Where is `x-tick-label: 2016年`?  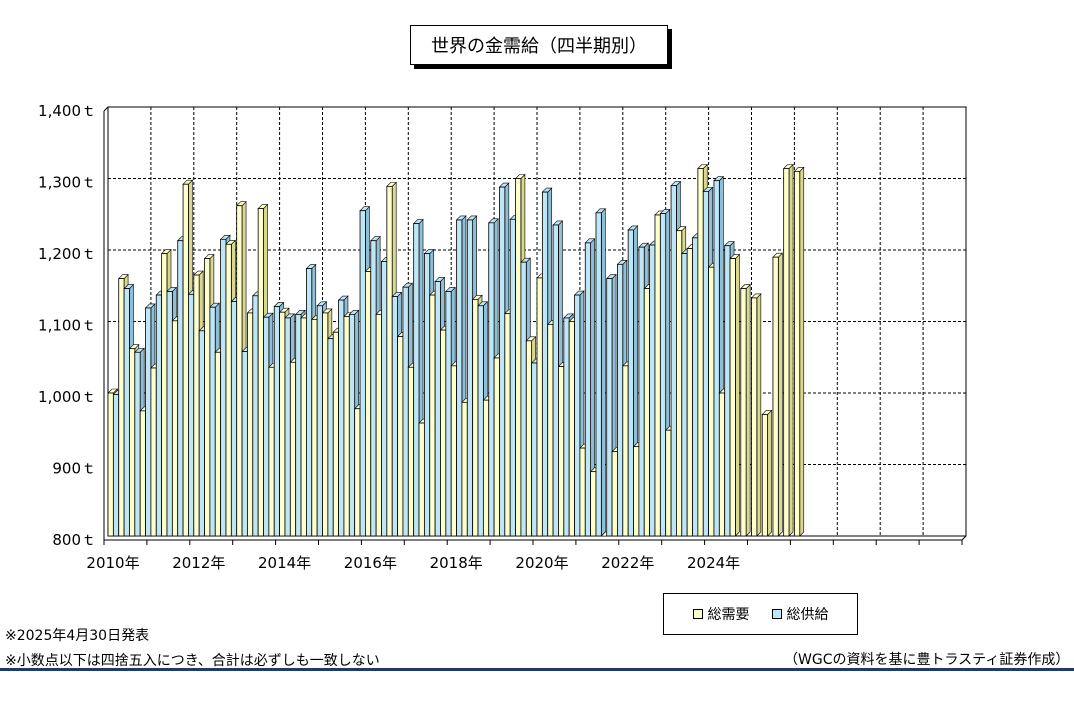
x-tick-label: 2016年 is located at coordinates (370, 563).